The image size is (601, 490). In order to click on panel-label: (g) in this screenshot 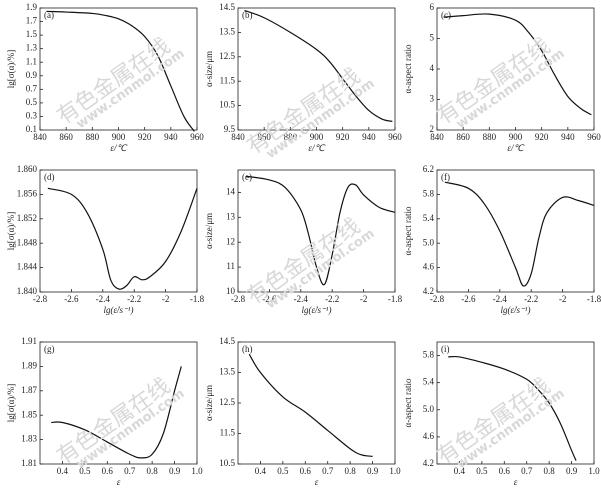, I will do `click(49, 349)`.